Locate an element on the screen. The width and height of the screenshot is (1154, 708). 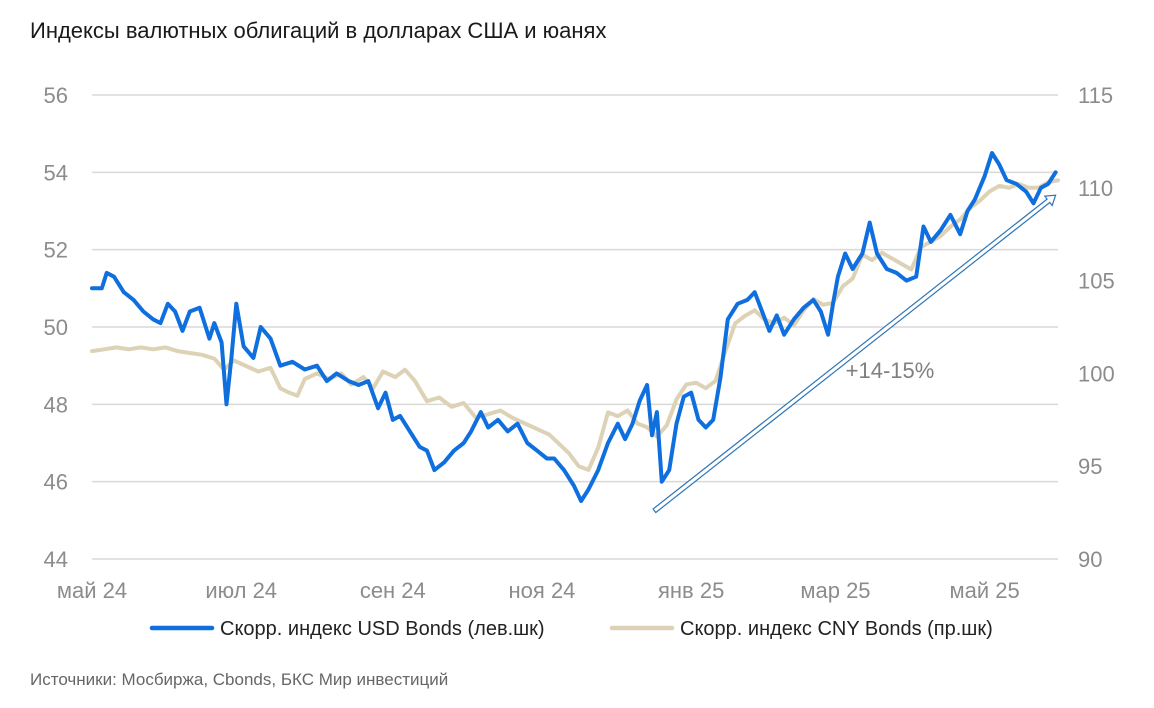
y-right-tick-label: 100 is located at coordinates (1096, 373).